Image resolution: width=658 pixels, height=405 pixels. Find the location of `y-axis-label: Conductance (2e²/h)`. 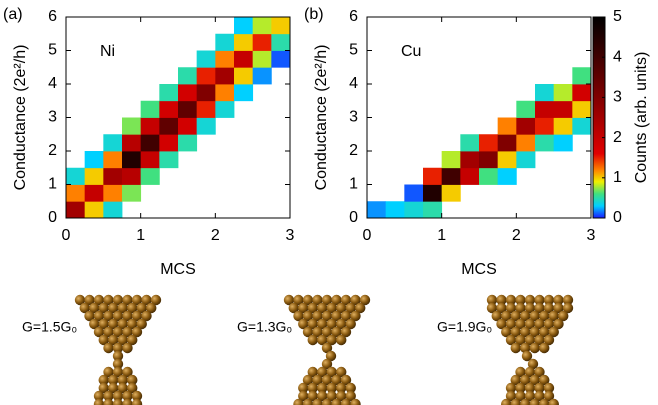

y-axis-label: Conductance (2e²/h) is located at coordinates (321, 118).